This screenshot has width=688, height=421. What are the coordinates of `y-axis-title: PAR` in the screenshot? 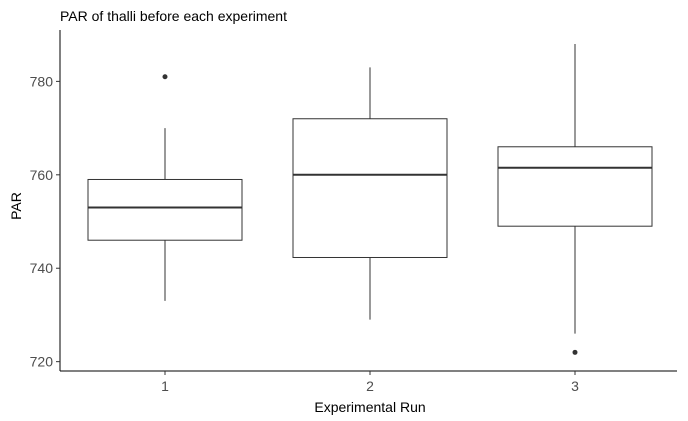 It's located at (16, 206).